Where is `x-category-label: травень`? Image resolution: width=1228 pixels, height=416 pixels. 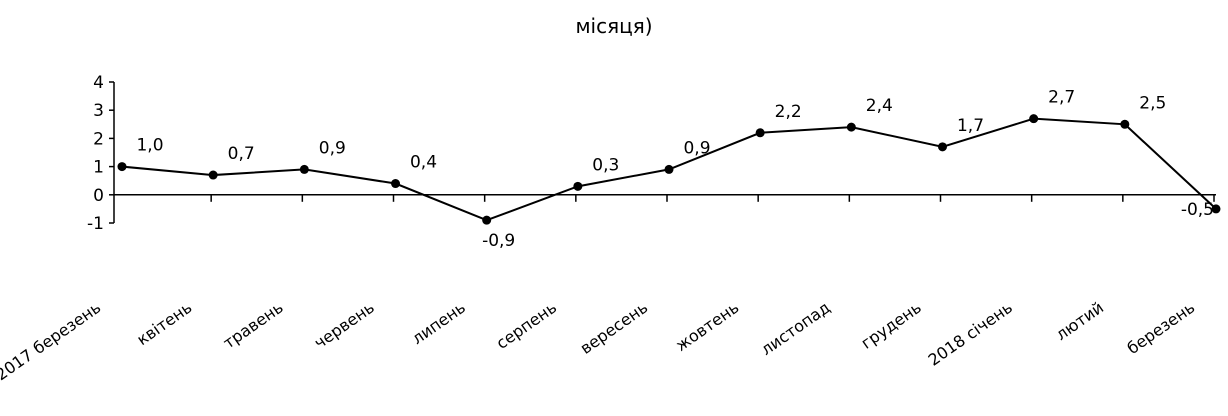 x-category-label: травень is located at coordinates (253, 325).